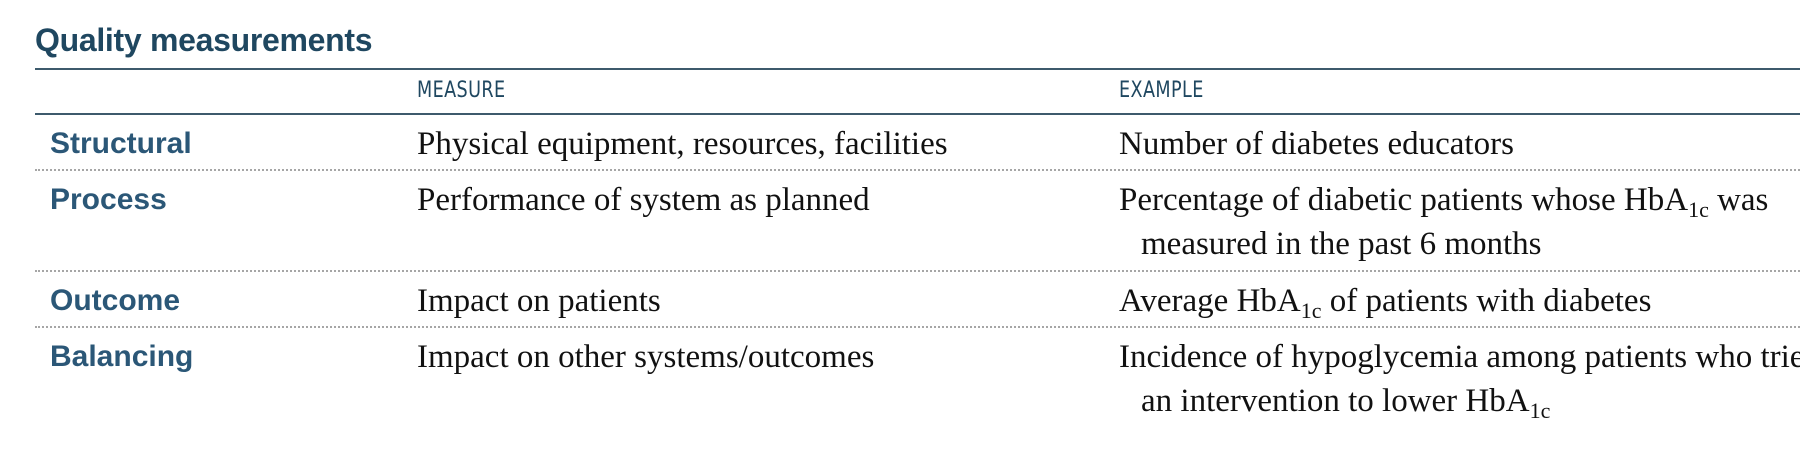  What do you see at coordinates (1486, 301) in the screenshot?
I see `example-text-tail: of patients with diabetes` at bounding box center [1486, 301].